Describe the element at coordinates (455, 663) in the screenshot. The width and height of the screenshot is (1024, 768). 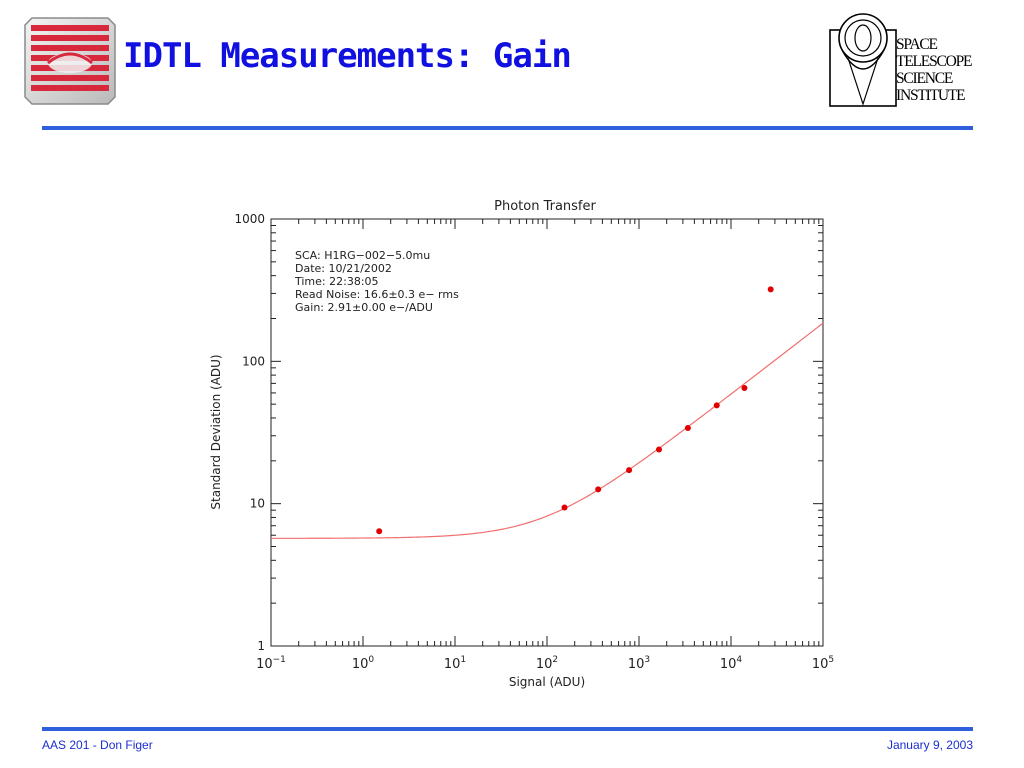
I see `x-tick-label: 10¹` at that location.